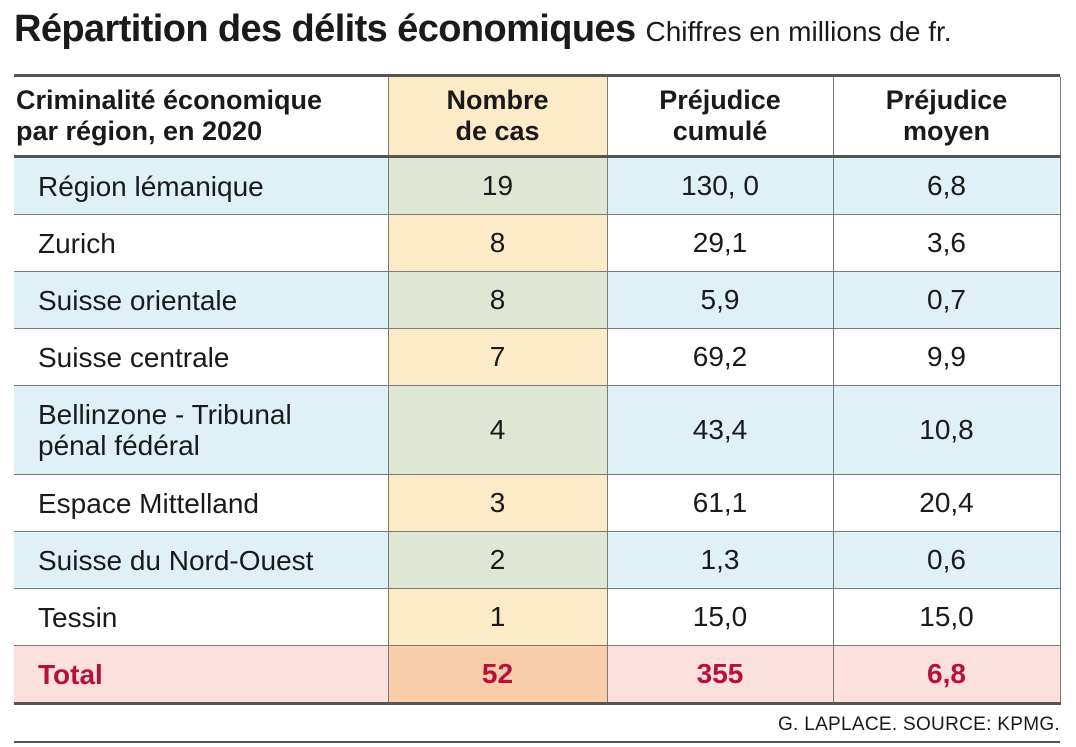  Describe the element at coordinates (497, 131) in the screenshot. I see `header-cases-line2: de cas` at that location.